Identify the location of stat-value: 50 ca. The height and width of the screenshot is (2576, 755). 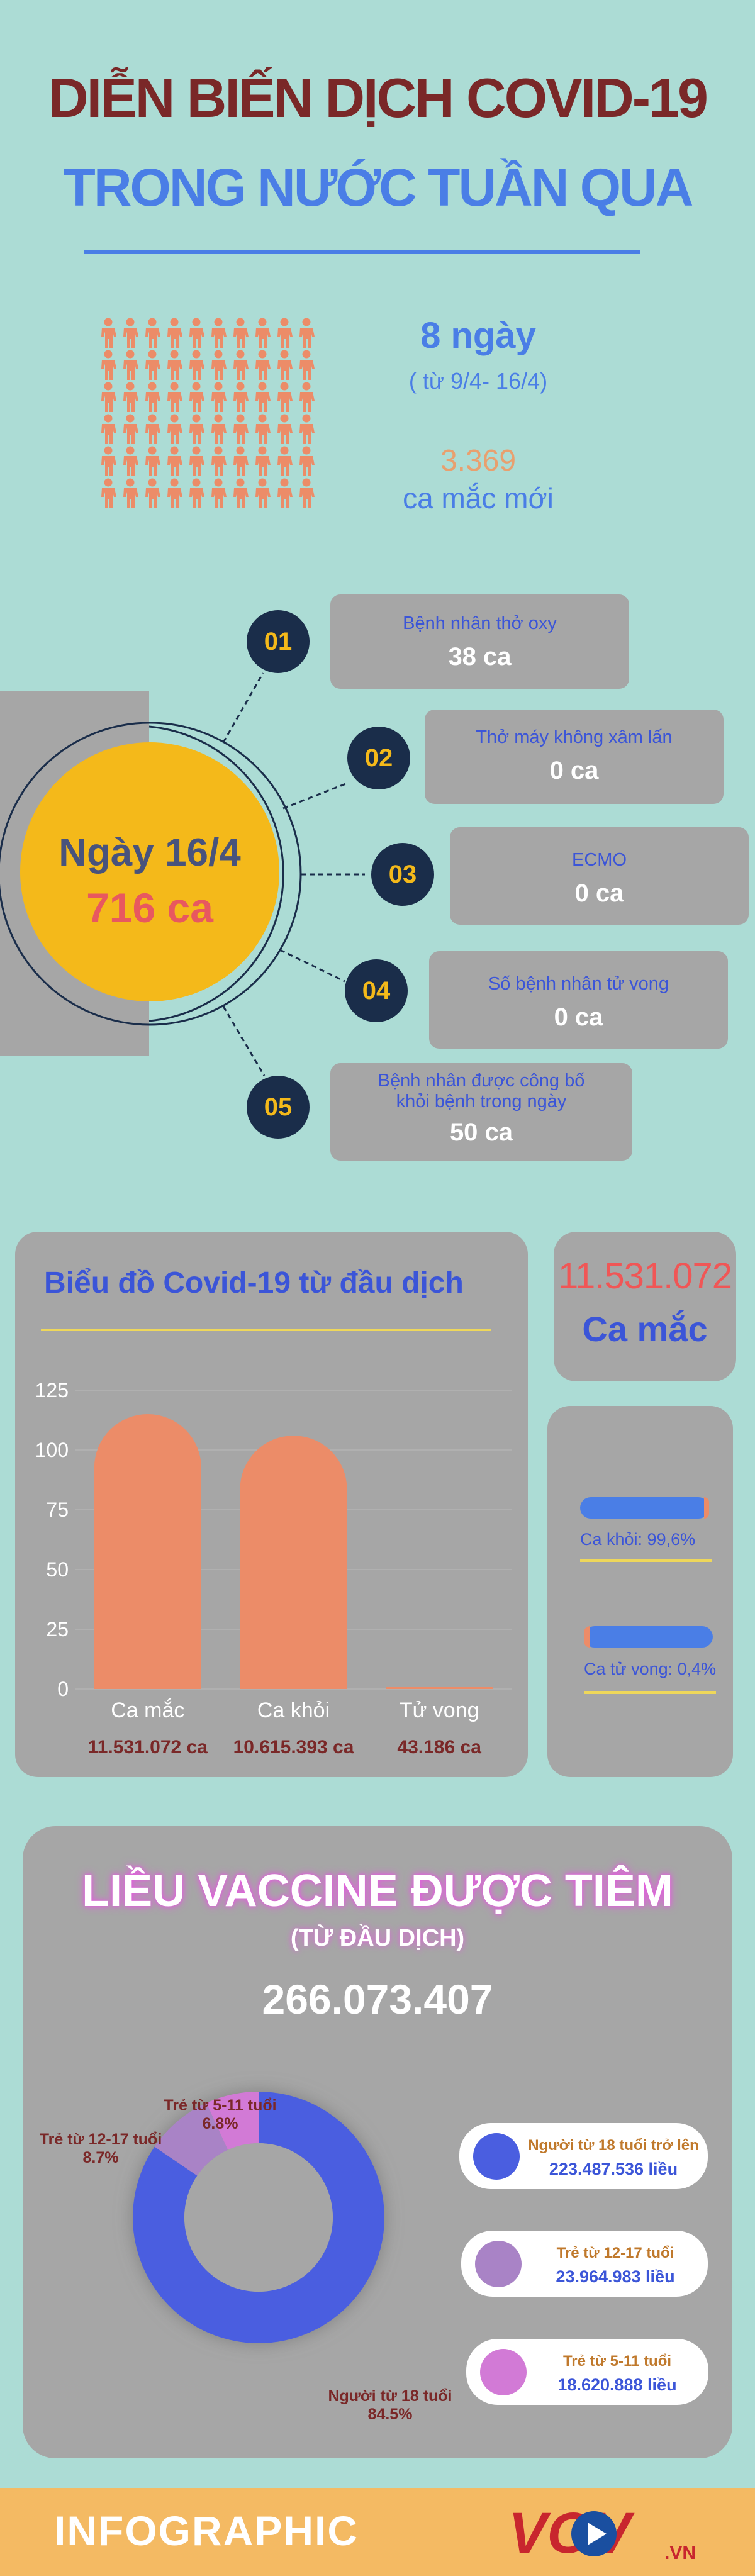
(481, 1132).